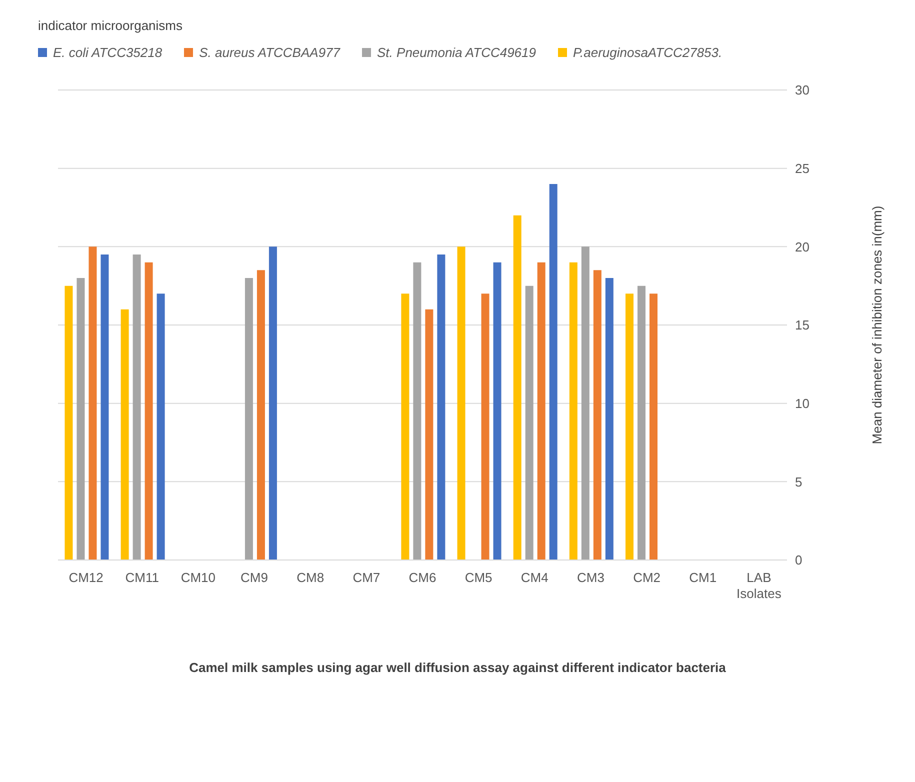 Image resolution: width=915 pixels, height=782 pixels. What do you see at coordinates (802, 90) in the screenshot?
I see `y-tick-label: 30` at bounding box center [802, 90].